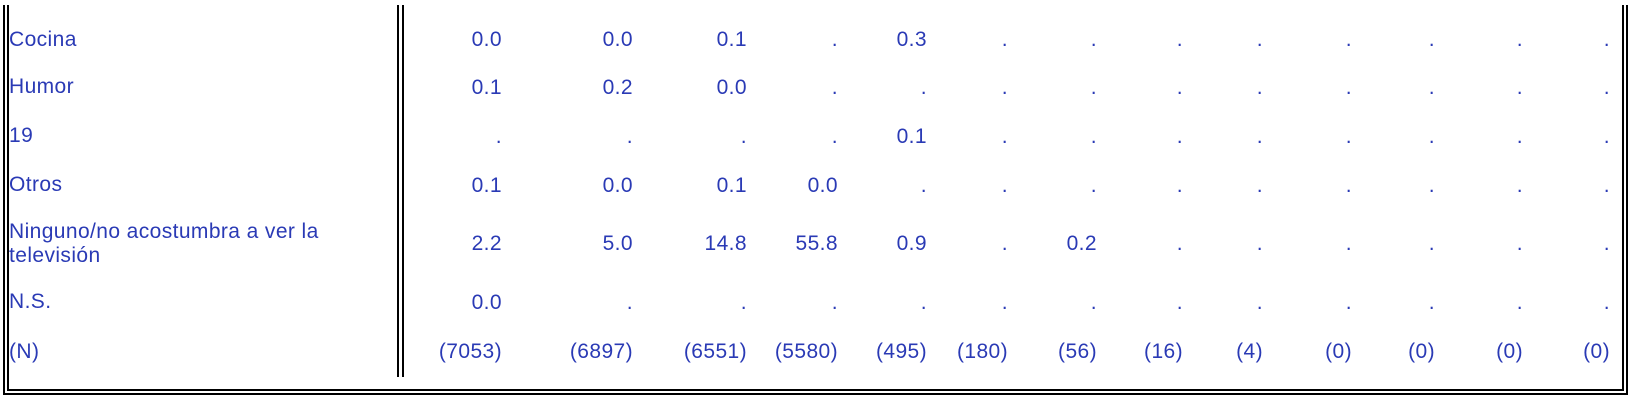  I want to click on value-cell: (56), so click(1077, 351).